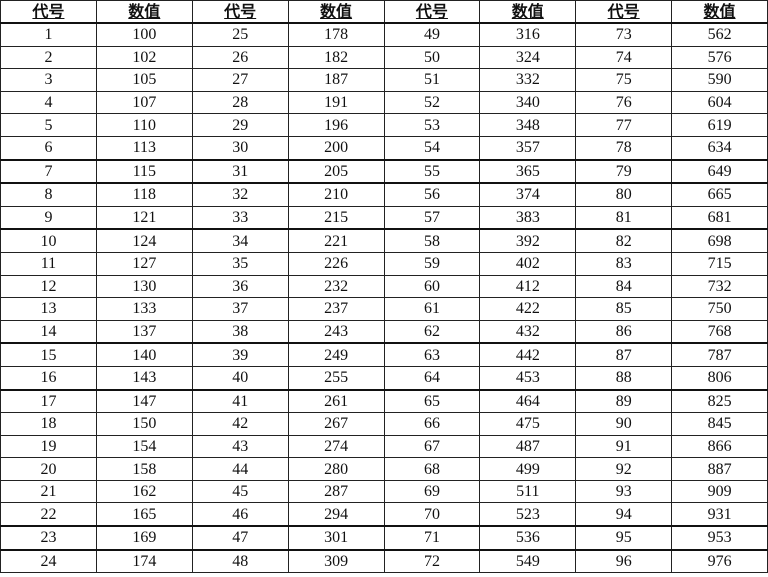 The image size is (768, 577). Describe the element at coordinates (432, 80) in the screenshot. I see `code-cell: 51` at that location.